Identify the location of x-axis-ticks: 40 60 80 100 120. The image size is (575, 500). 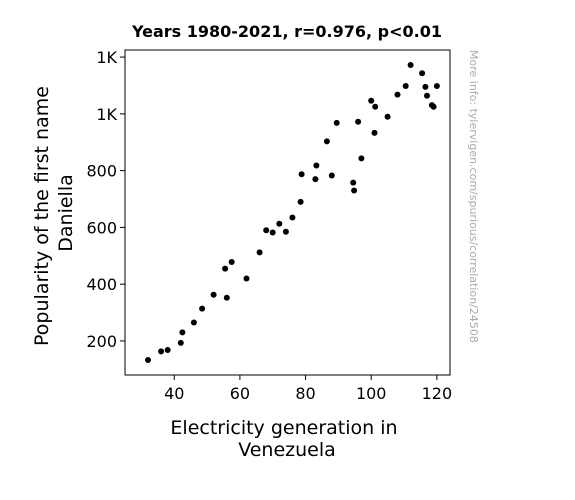
(308, 389).